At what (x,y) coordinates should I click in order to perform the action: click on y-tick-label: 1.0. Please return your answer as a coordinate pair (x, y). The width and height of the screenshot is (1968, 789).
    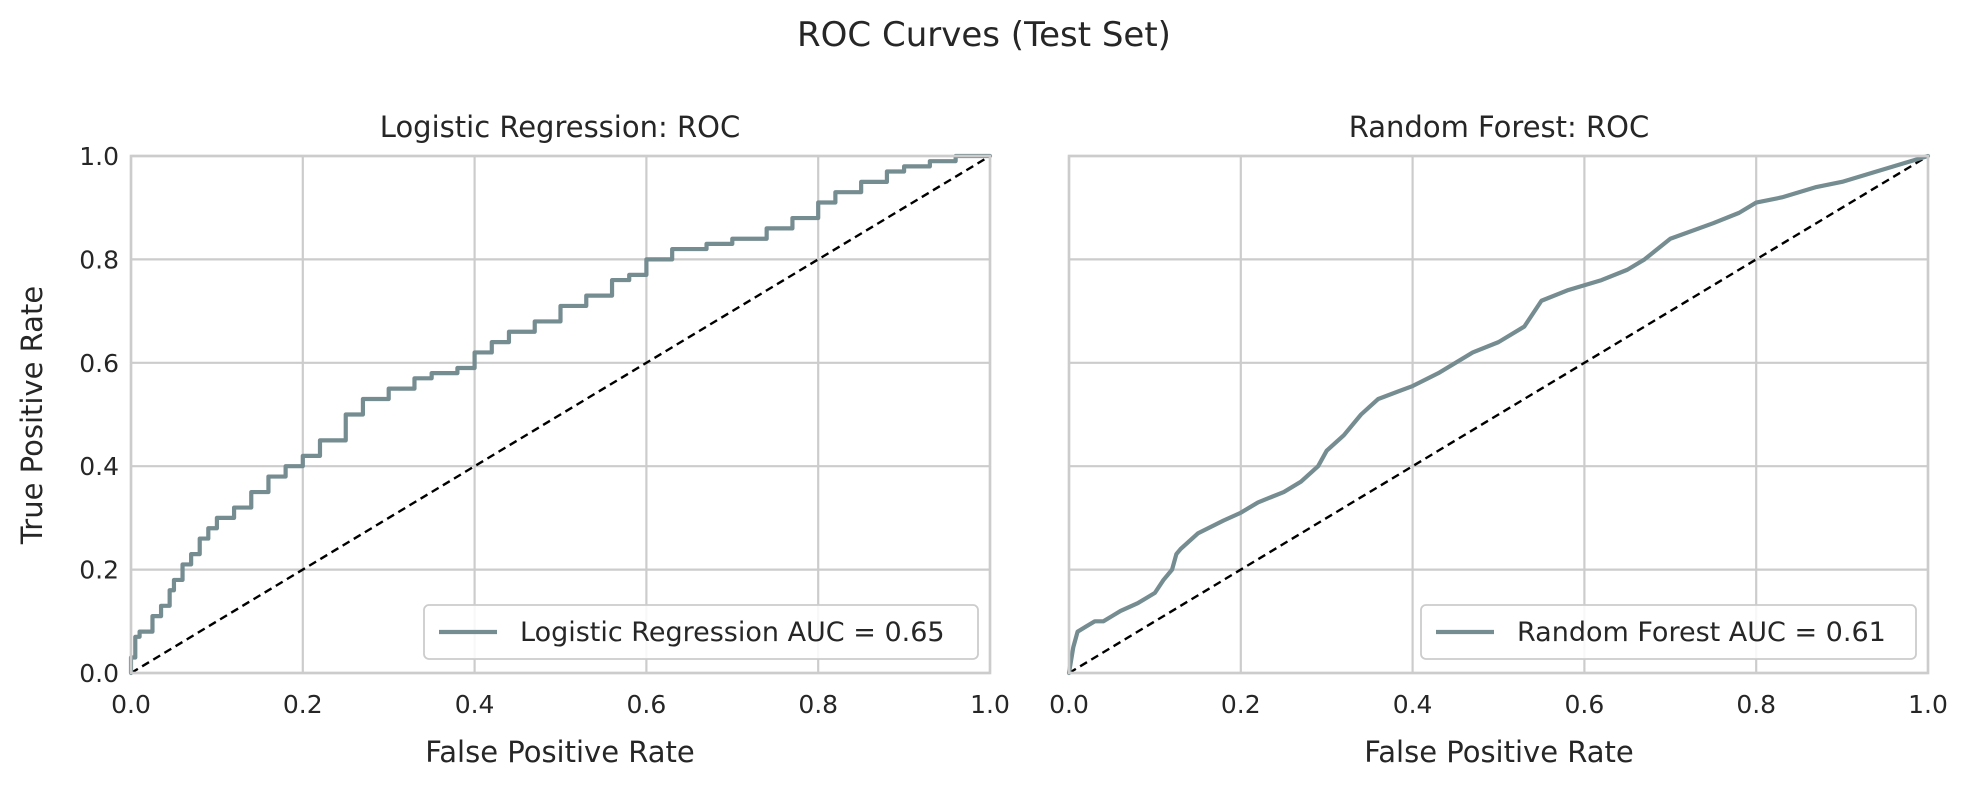
    Looking at the image, I should click on (99, 156).